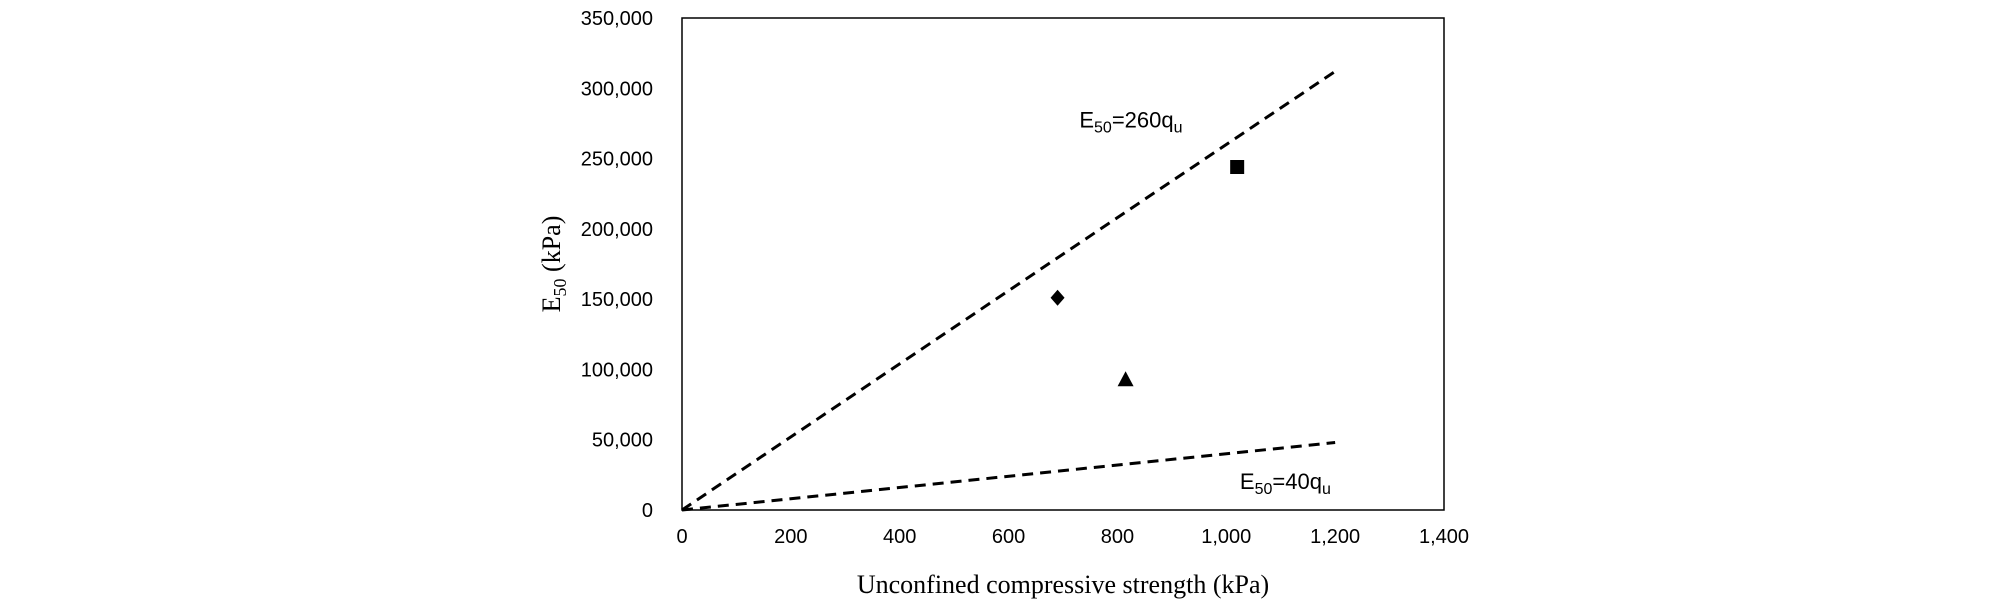 The image size is (2008, 612). I want to click on data-point-square, so click(1237, 167).